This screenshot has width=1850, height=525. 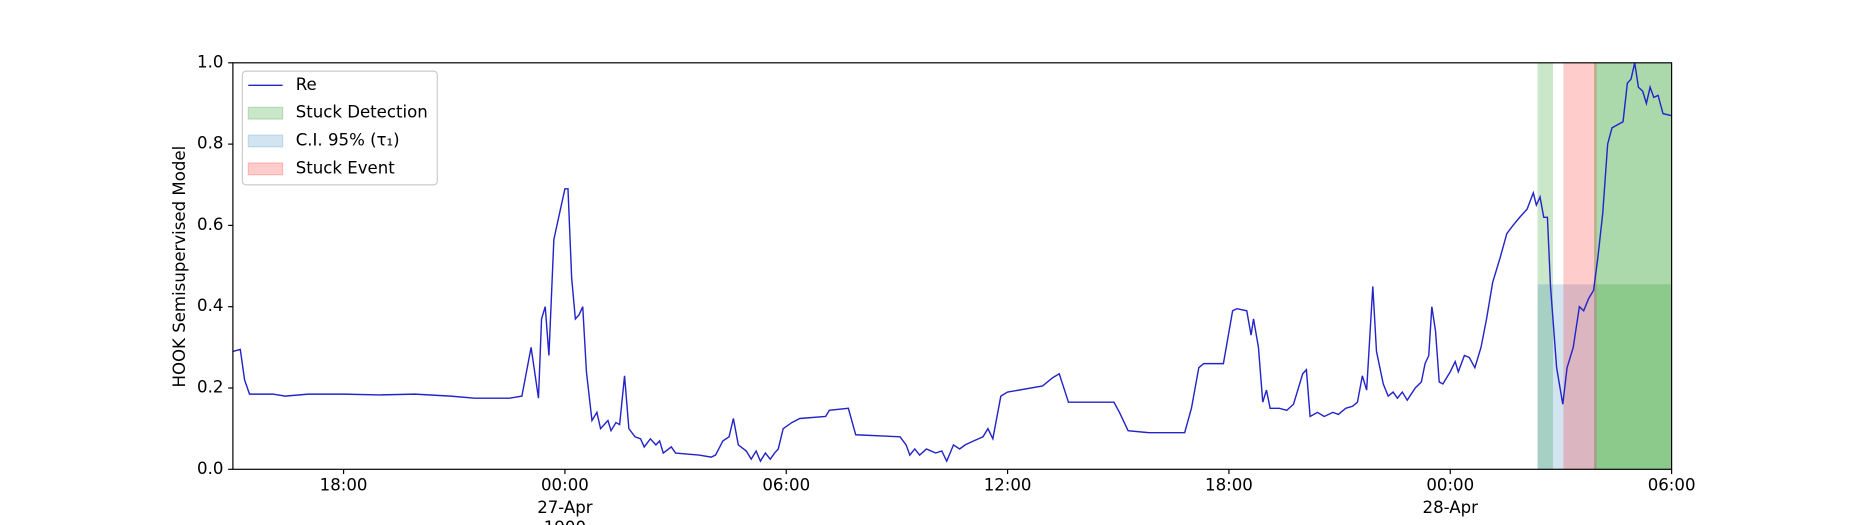 What do you see at coordinates (179, 267) in the screenshot?
I see `y-axis-label: HOOK Semisupervised Model` at bounding box center [179, 267].